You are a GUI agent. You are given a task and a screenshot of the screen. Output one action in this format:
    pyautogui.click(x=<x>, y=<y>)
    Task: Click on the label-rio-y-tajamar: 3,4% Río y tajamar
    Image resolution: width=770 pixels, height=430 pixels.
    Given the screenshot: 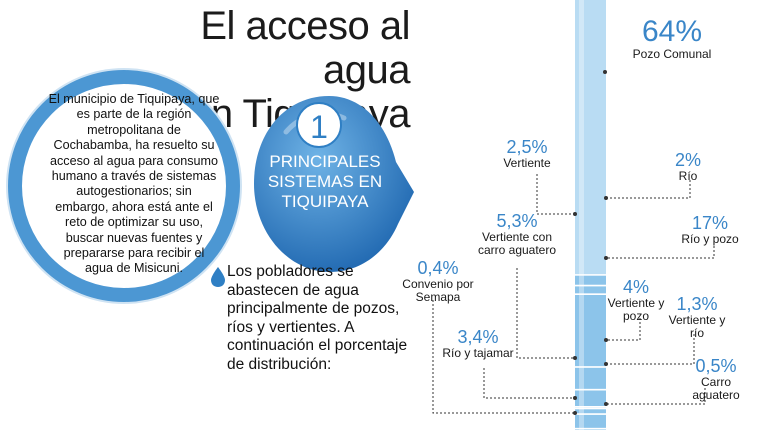 What is the action you would take?
    pyautogui.click(x=478, y=343)
    